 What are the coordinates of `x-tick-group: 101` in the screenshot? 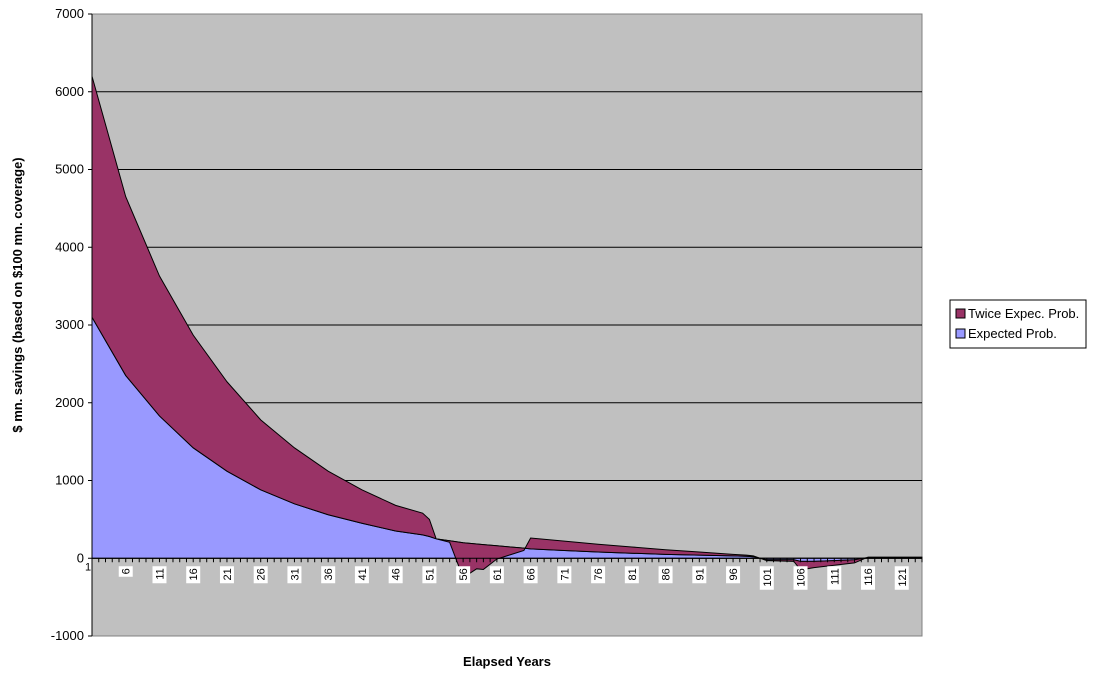 It's located at (766, 578).